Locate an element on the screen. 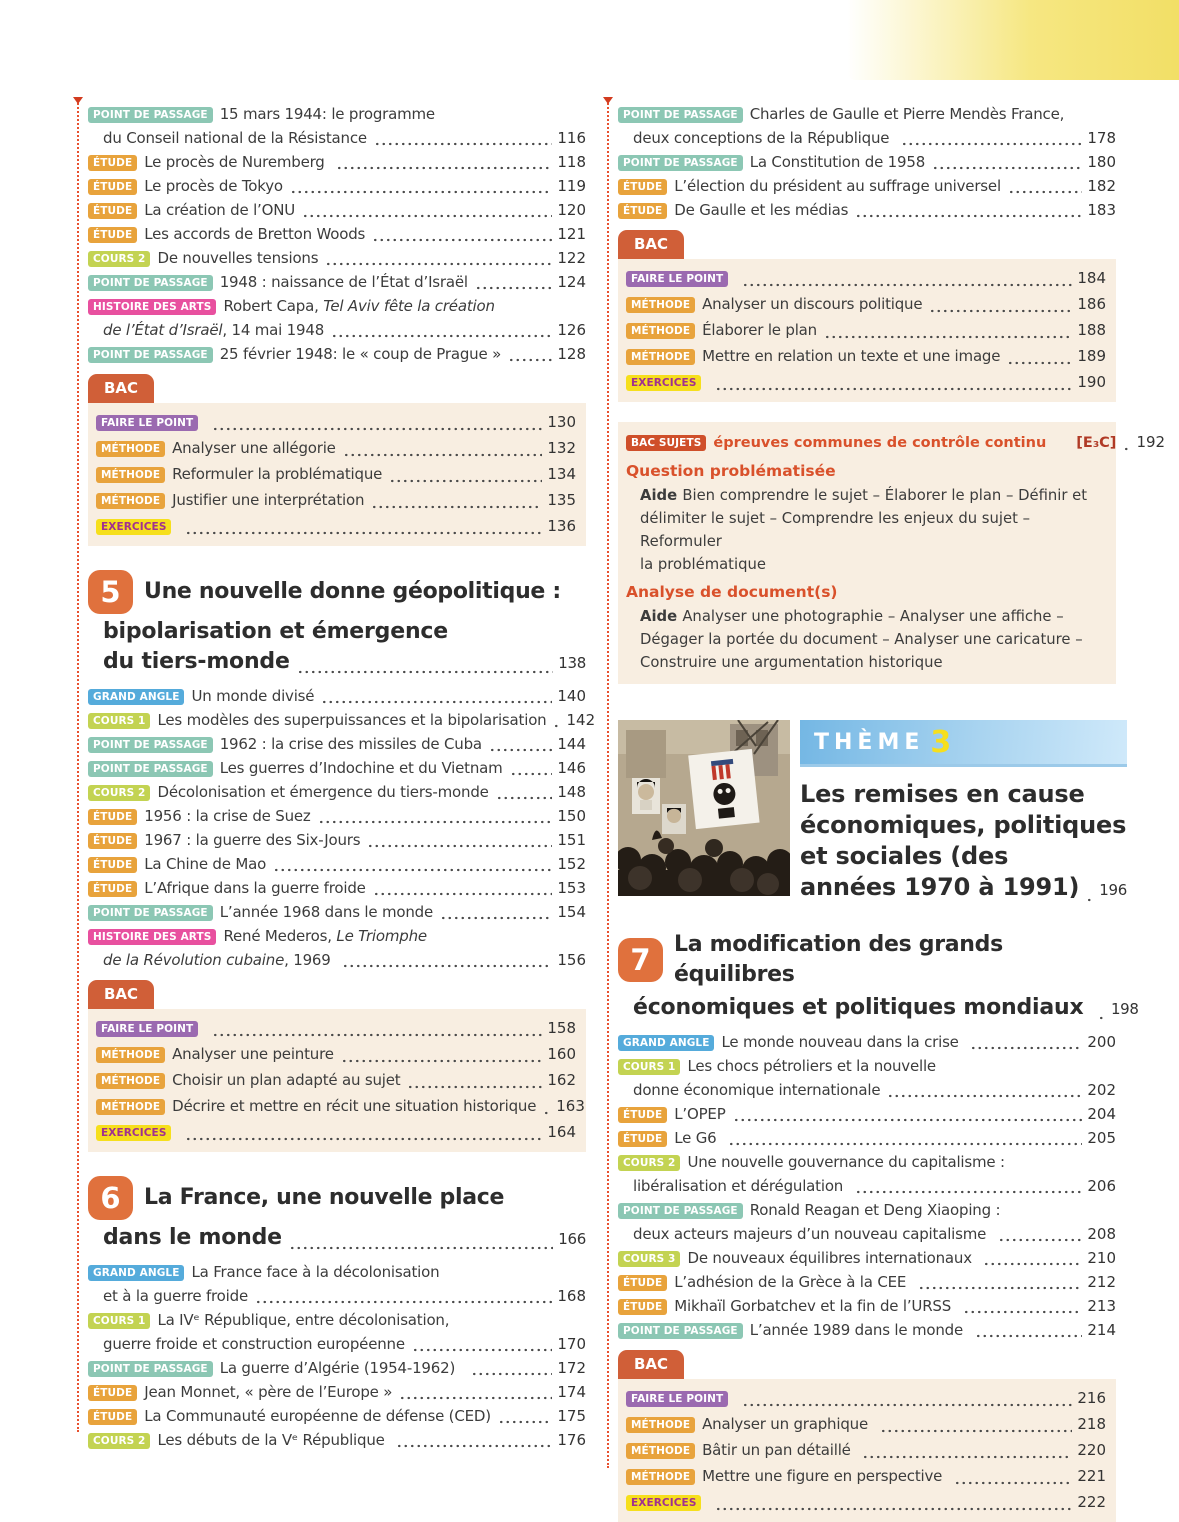  bac-sujets-heading: Analyse de document(s) is located at coordinates (732, 592).